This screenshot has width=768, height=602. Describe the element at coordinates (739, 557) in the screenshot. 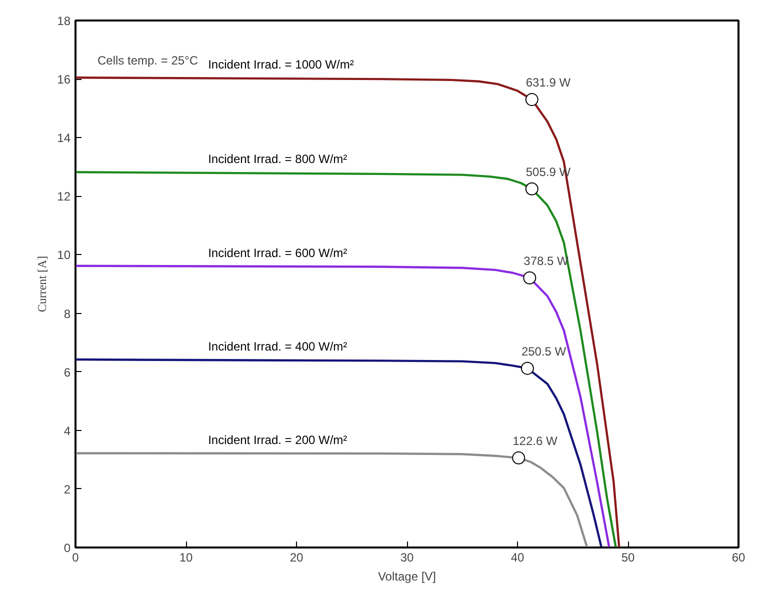

I see `x-tick-label: 60` at that location.